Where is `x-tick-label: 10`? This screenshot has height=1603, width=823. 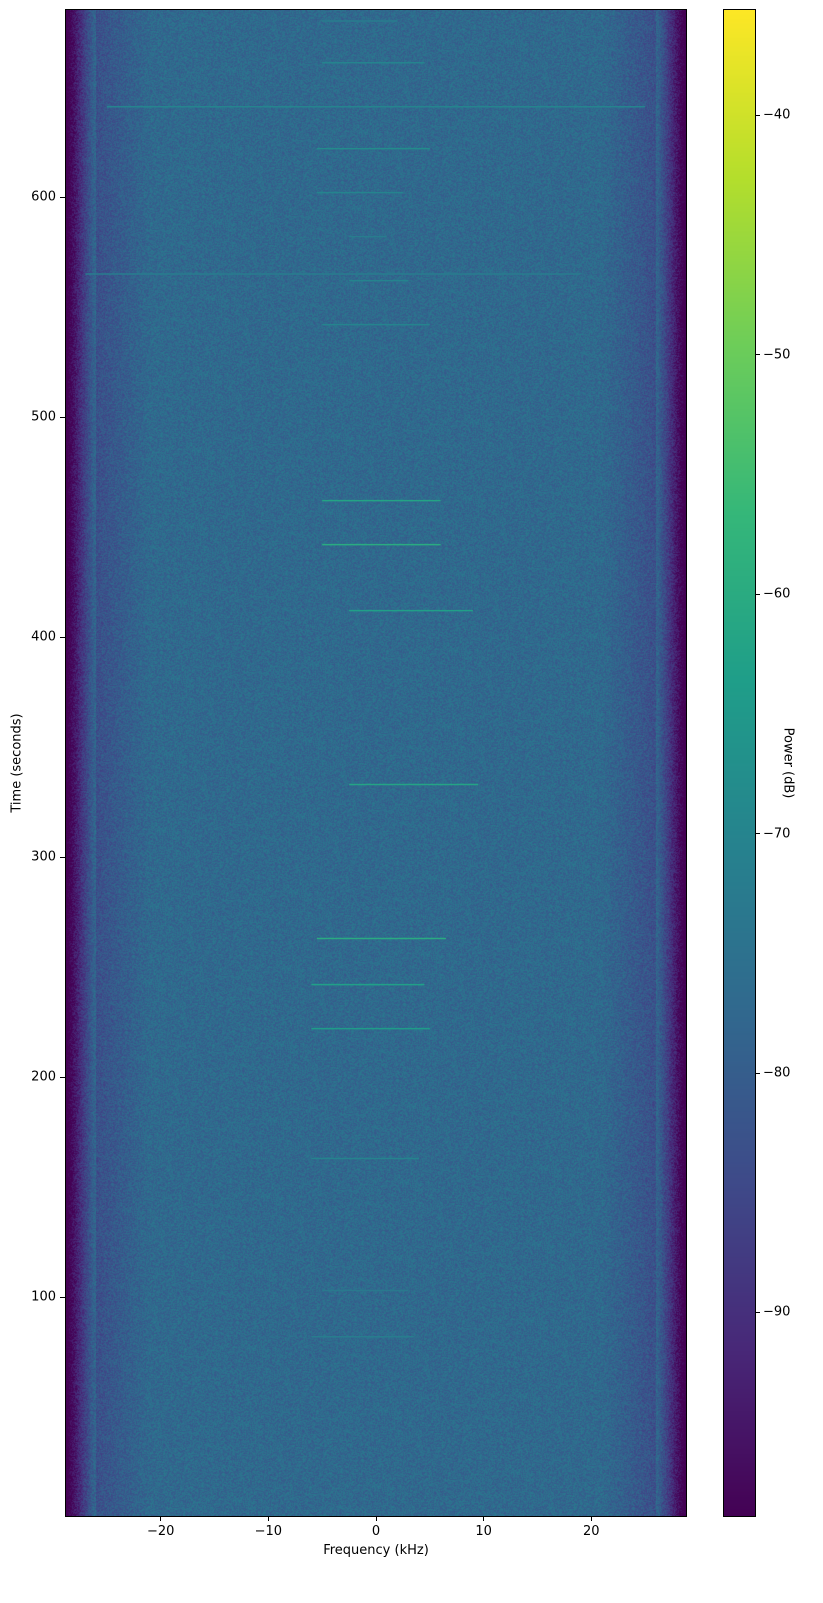 x-tick-label: 10 is located at coordinates (483, 1531).